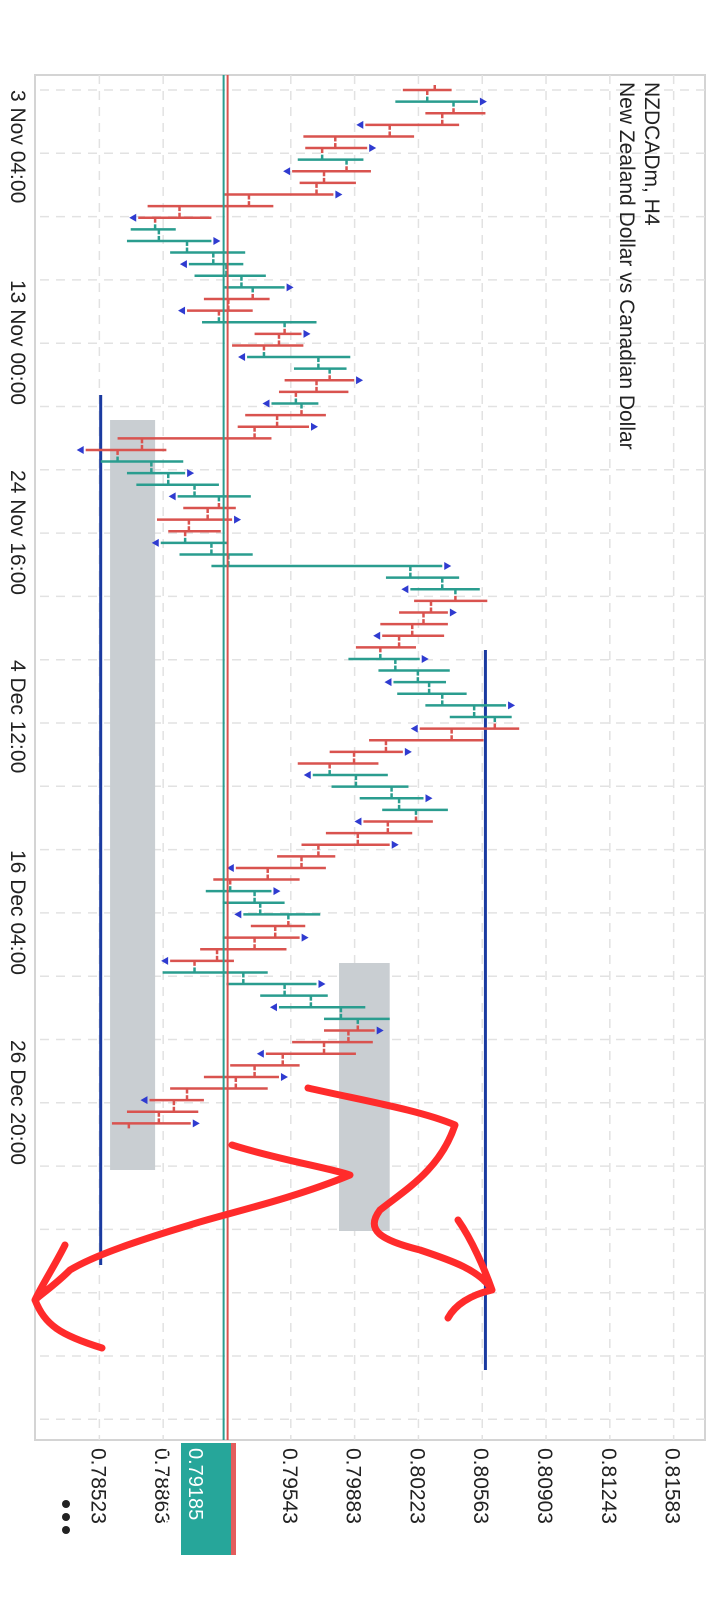  What do you see at coordinates (353, 1486) in the screenshot?
I see `price-tick-label-3: 0.79883` at bounding box center [353, 1486].